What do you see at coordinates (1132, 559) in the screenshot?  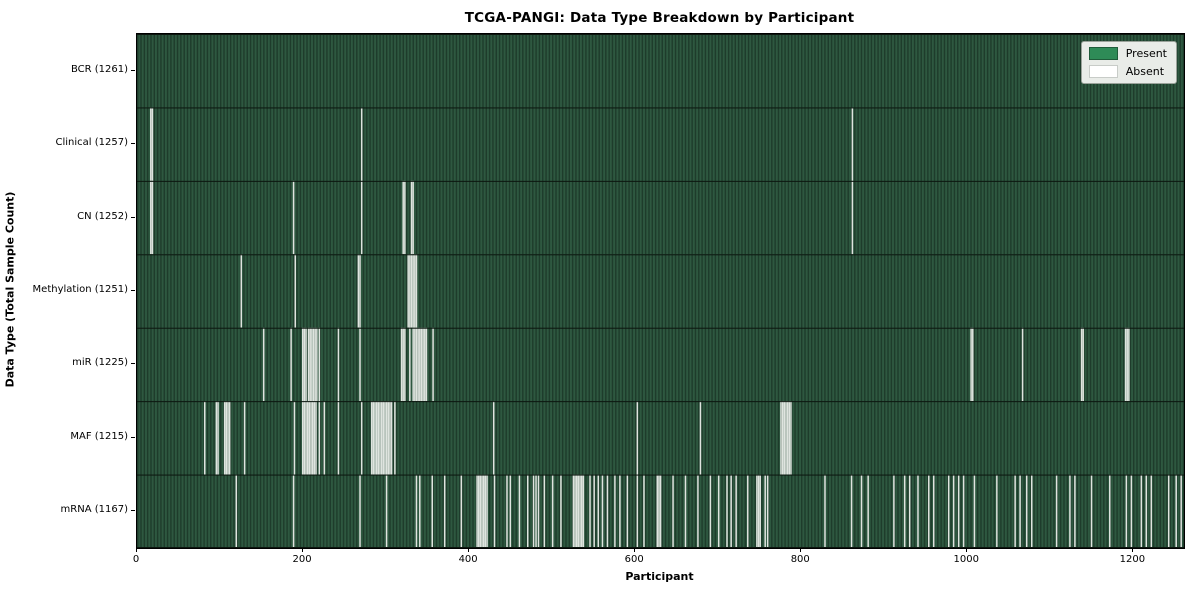 I see `x-tick-label-1200: 1200` at bounding box center [1132, 559].